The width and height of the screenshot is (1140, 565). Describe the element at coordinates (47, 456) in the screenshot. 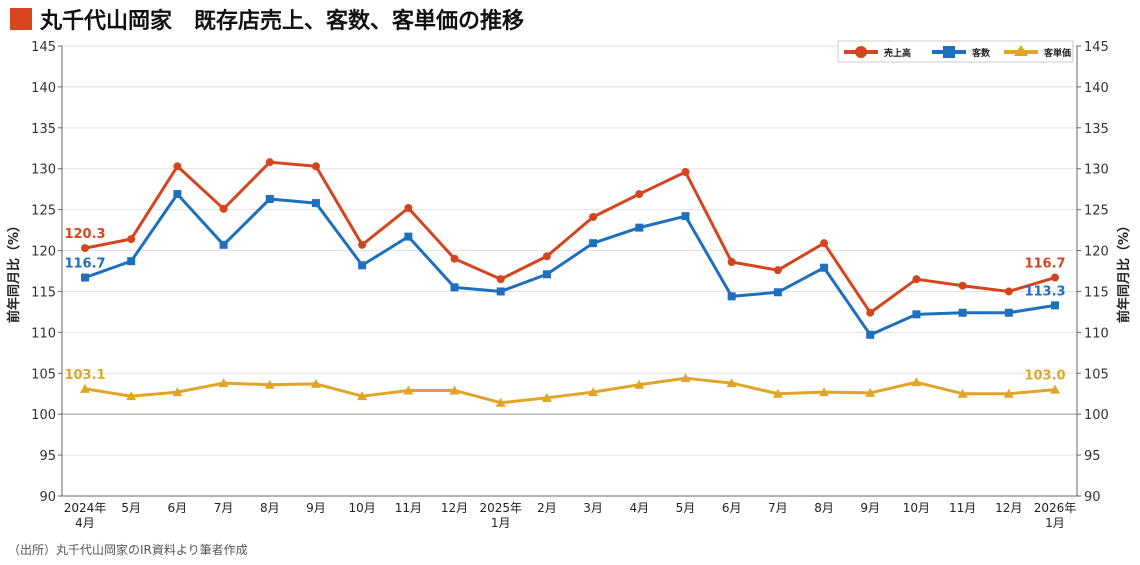

I see `y-tick-label-left: 95` at that location.